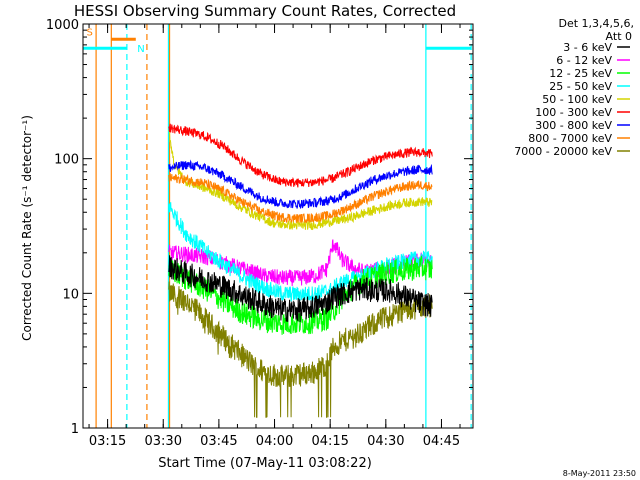 Image resolution: width=640 pixels, height=480 pixels. Describe the element at coordinates (563, 151) in the screenshot. I see `legend-label: 7000 - 20000 keV` at that location.